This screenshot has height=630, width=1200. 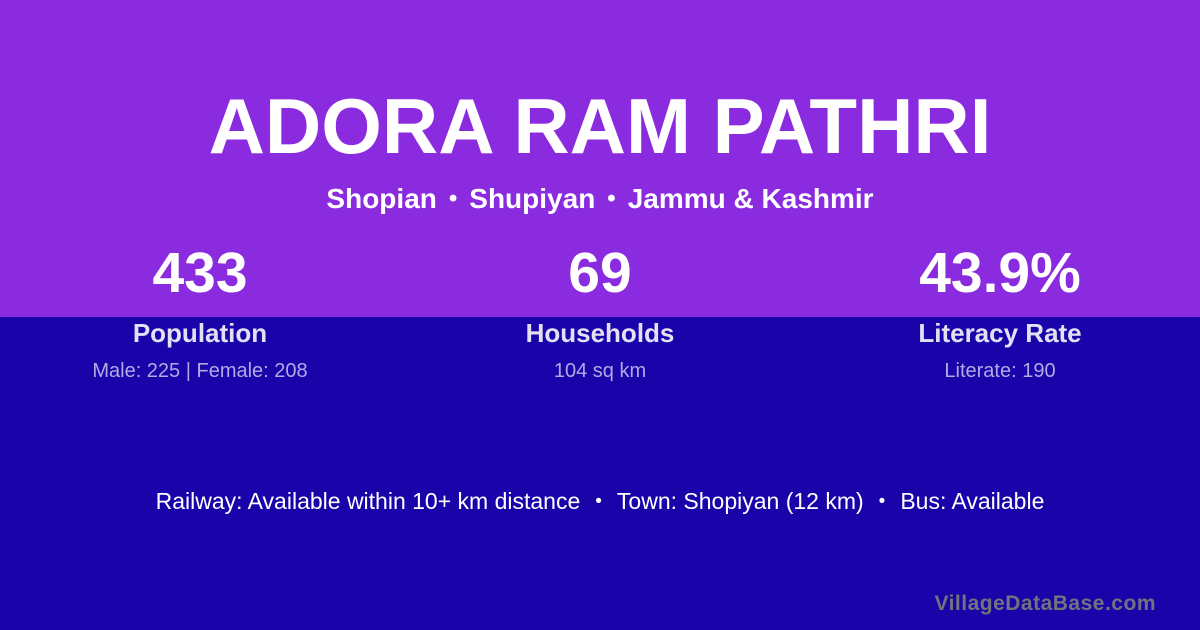 What do you see at coordinates (740, 501) in the screenshot?
I see `town-info: Town: Shopiyan (12 km)` at bounding box center [740, 501].